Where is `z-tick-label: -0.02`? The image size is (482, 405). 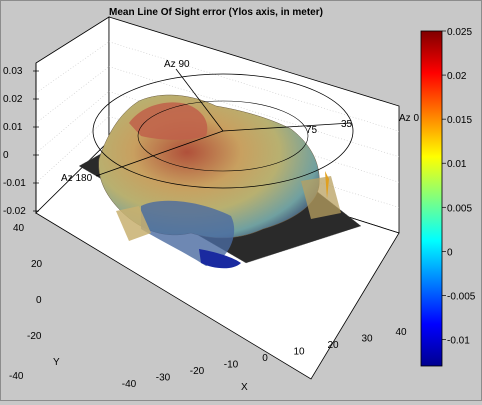 z-tick-label: -0.02 is located at coordinates (14, 211).